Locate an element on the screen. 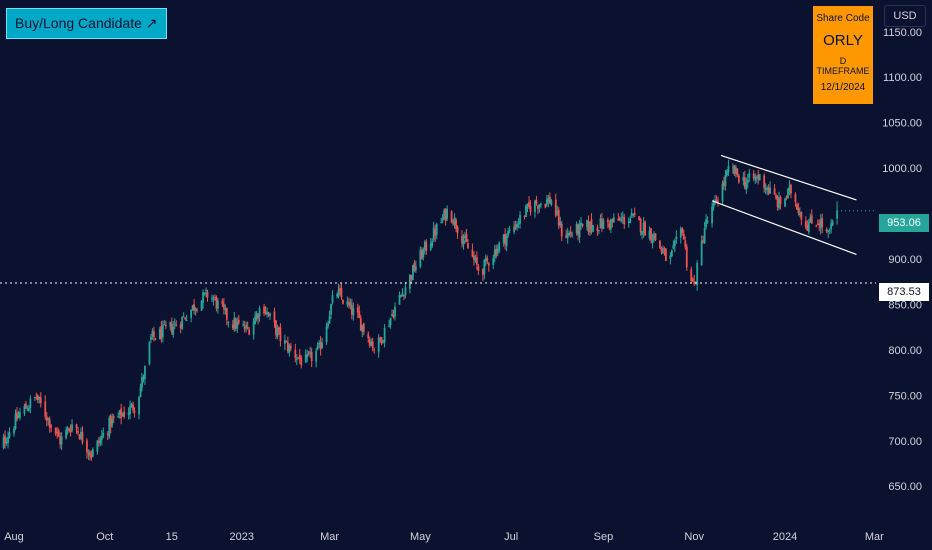 This screenshot has width=932, height=550. x-tick-label: Aug is located at coordinates (14, 537).